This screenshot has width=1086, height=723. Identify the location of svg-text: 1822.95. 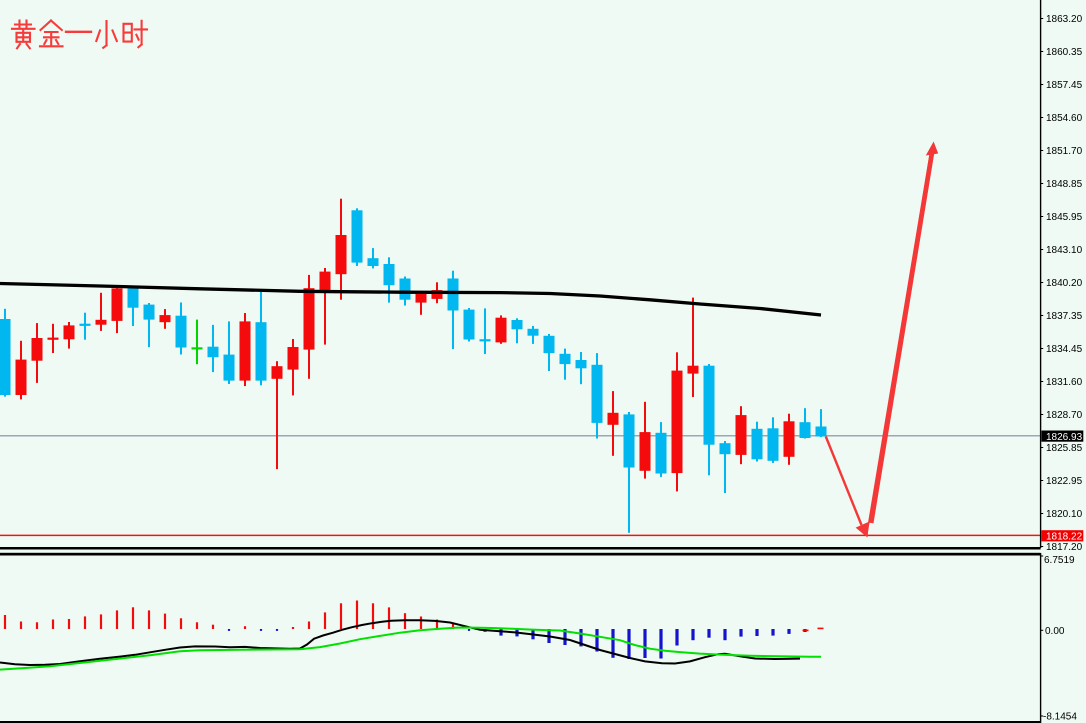
(1064, 481).